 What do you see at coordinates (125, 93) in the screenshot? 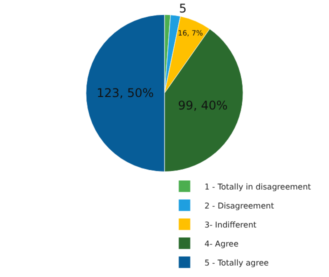
I see `data-label: 123, 50%` at bounding box center [125, 93].